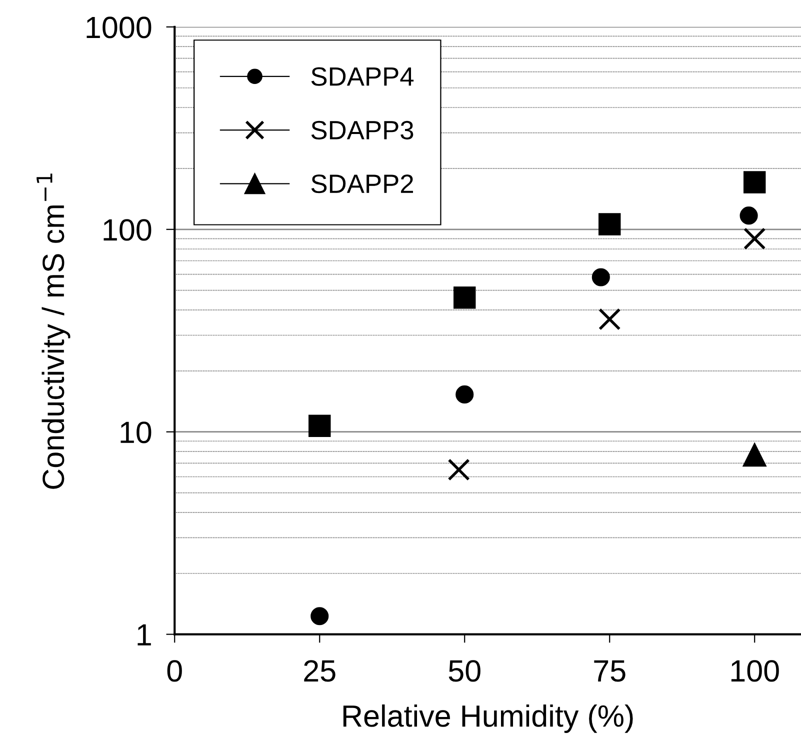  I want to click on y-tick-label: 10, so click(136, 433).